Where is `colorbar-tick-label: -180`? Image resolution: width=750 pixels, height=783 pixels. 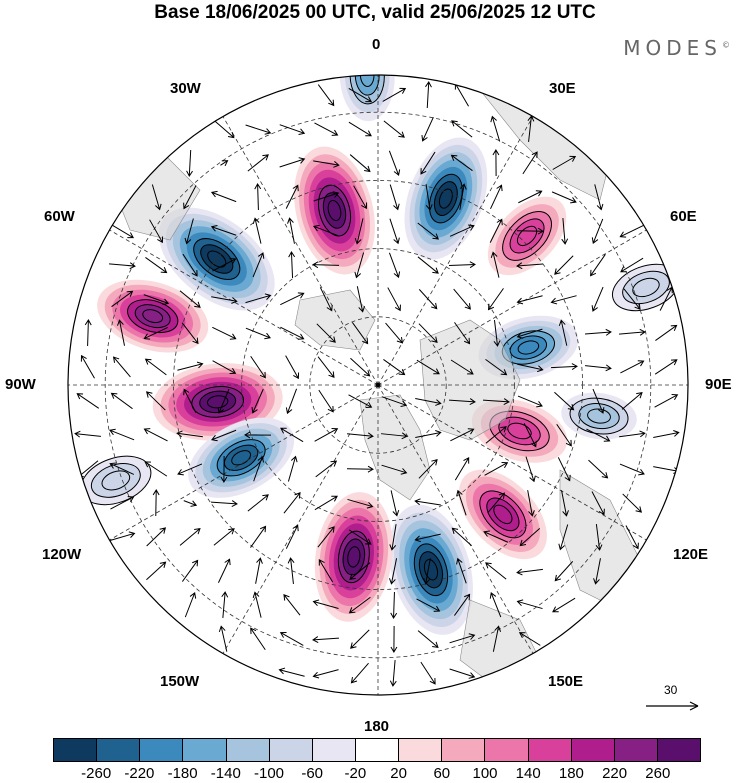 colorbar-tick-label: -180 is located at coordinates (182, 773).